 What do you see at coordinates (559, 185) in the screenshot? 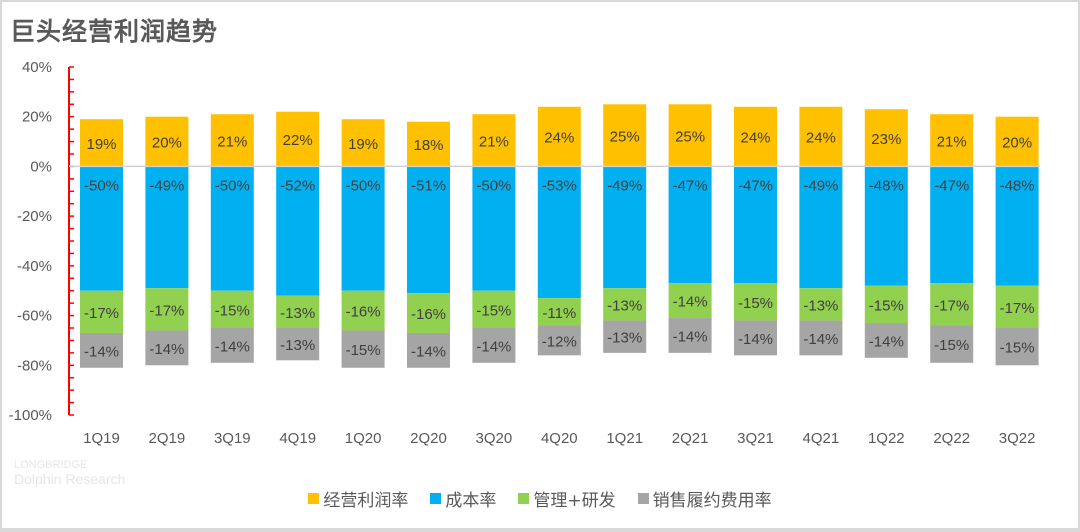
I see `data-label: -53%` at bounding box center [559, 185].